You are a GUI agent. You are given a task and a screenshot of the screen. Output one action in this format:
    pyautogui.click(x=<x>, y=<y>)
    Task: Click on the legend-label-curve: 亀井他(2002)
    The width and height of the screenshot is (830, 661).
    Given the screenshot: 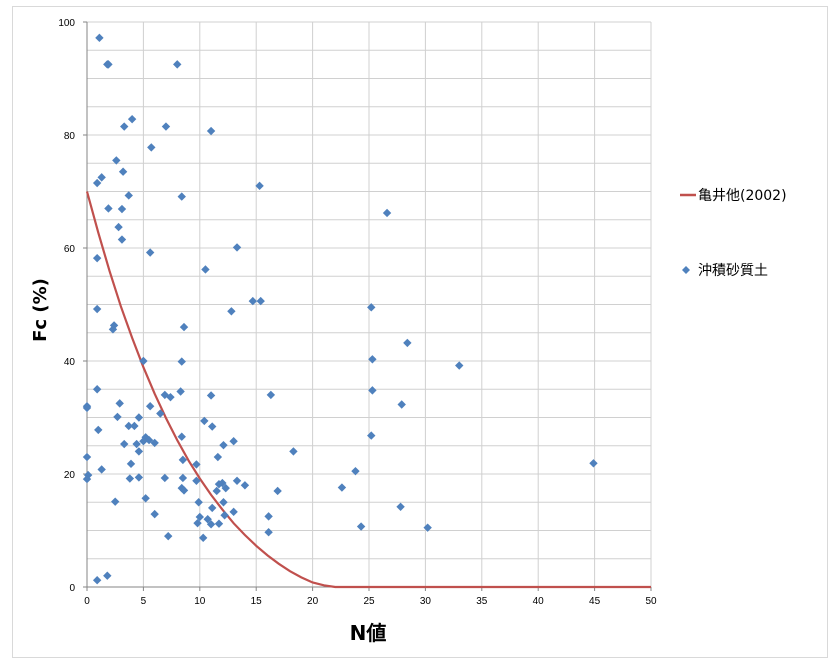 What is the action you would take?
    pyautogui.click(x=742, y=196)
    